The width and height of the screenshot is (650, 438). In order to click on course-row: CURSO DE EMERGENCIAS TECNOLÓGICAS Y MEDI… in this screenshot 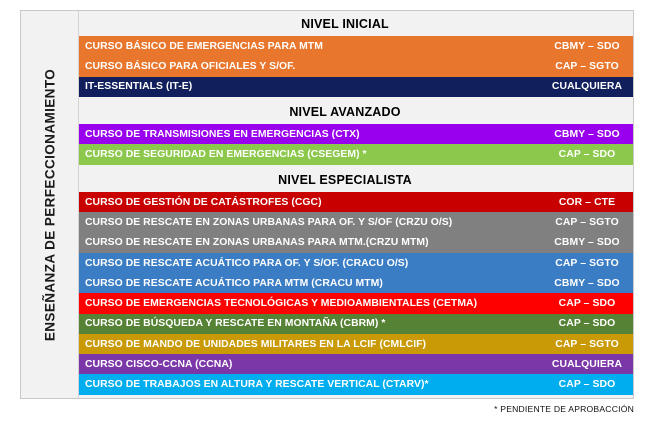, I will do `click(356, 303)`.